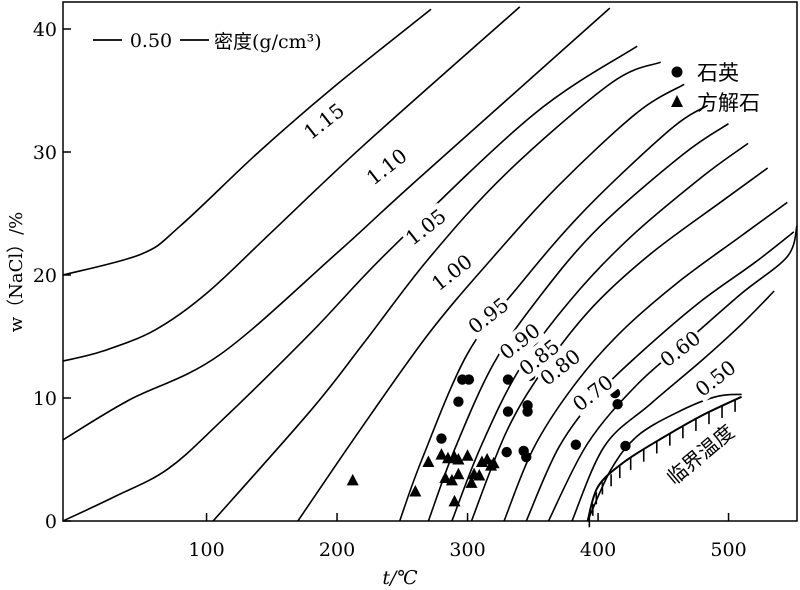  I want to click on y-axis-label: w（NaCl）/%, so click(16, 272).